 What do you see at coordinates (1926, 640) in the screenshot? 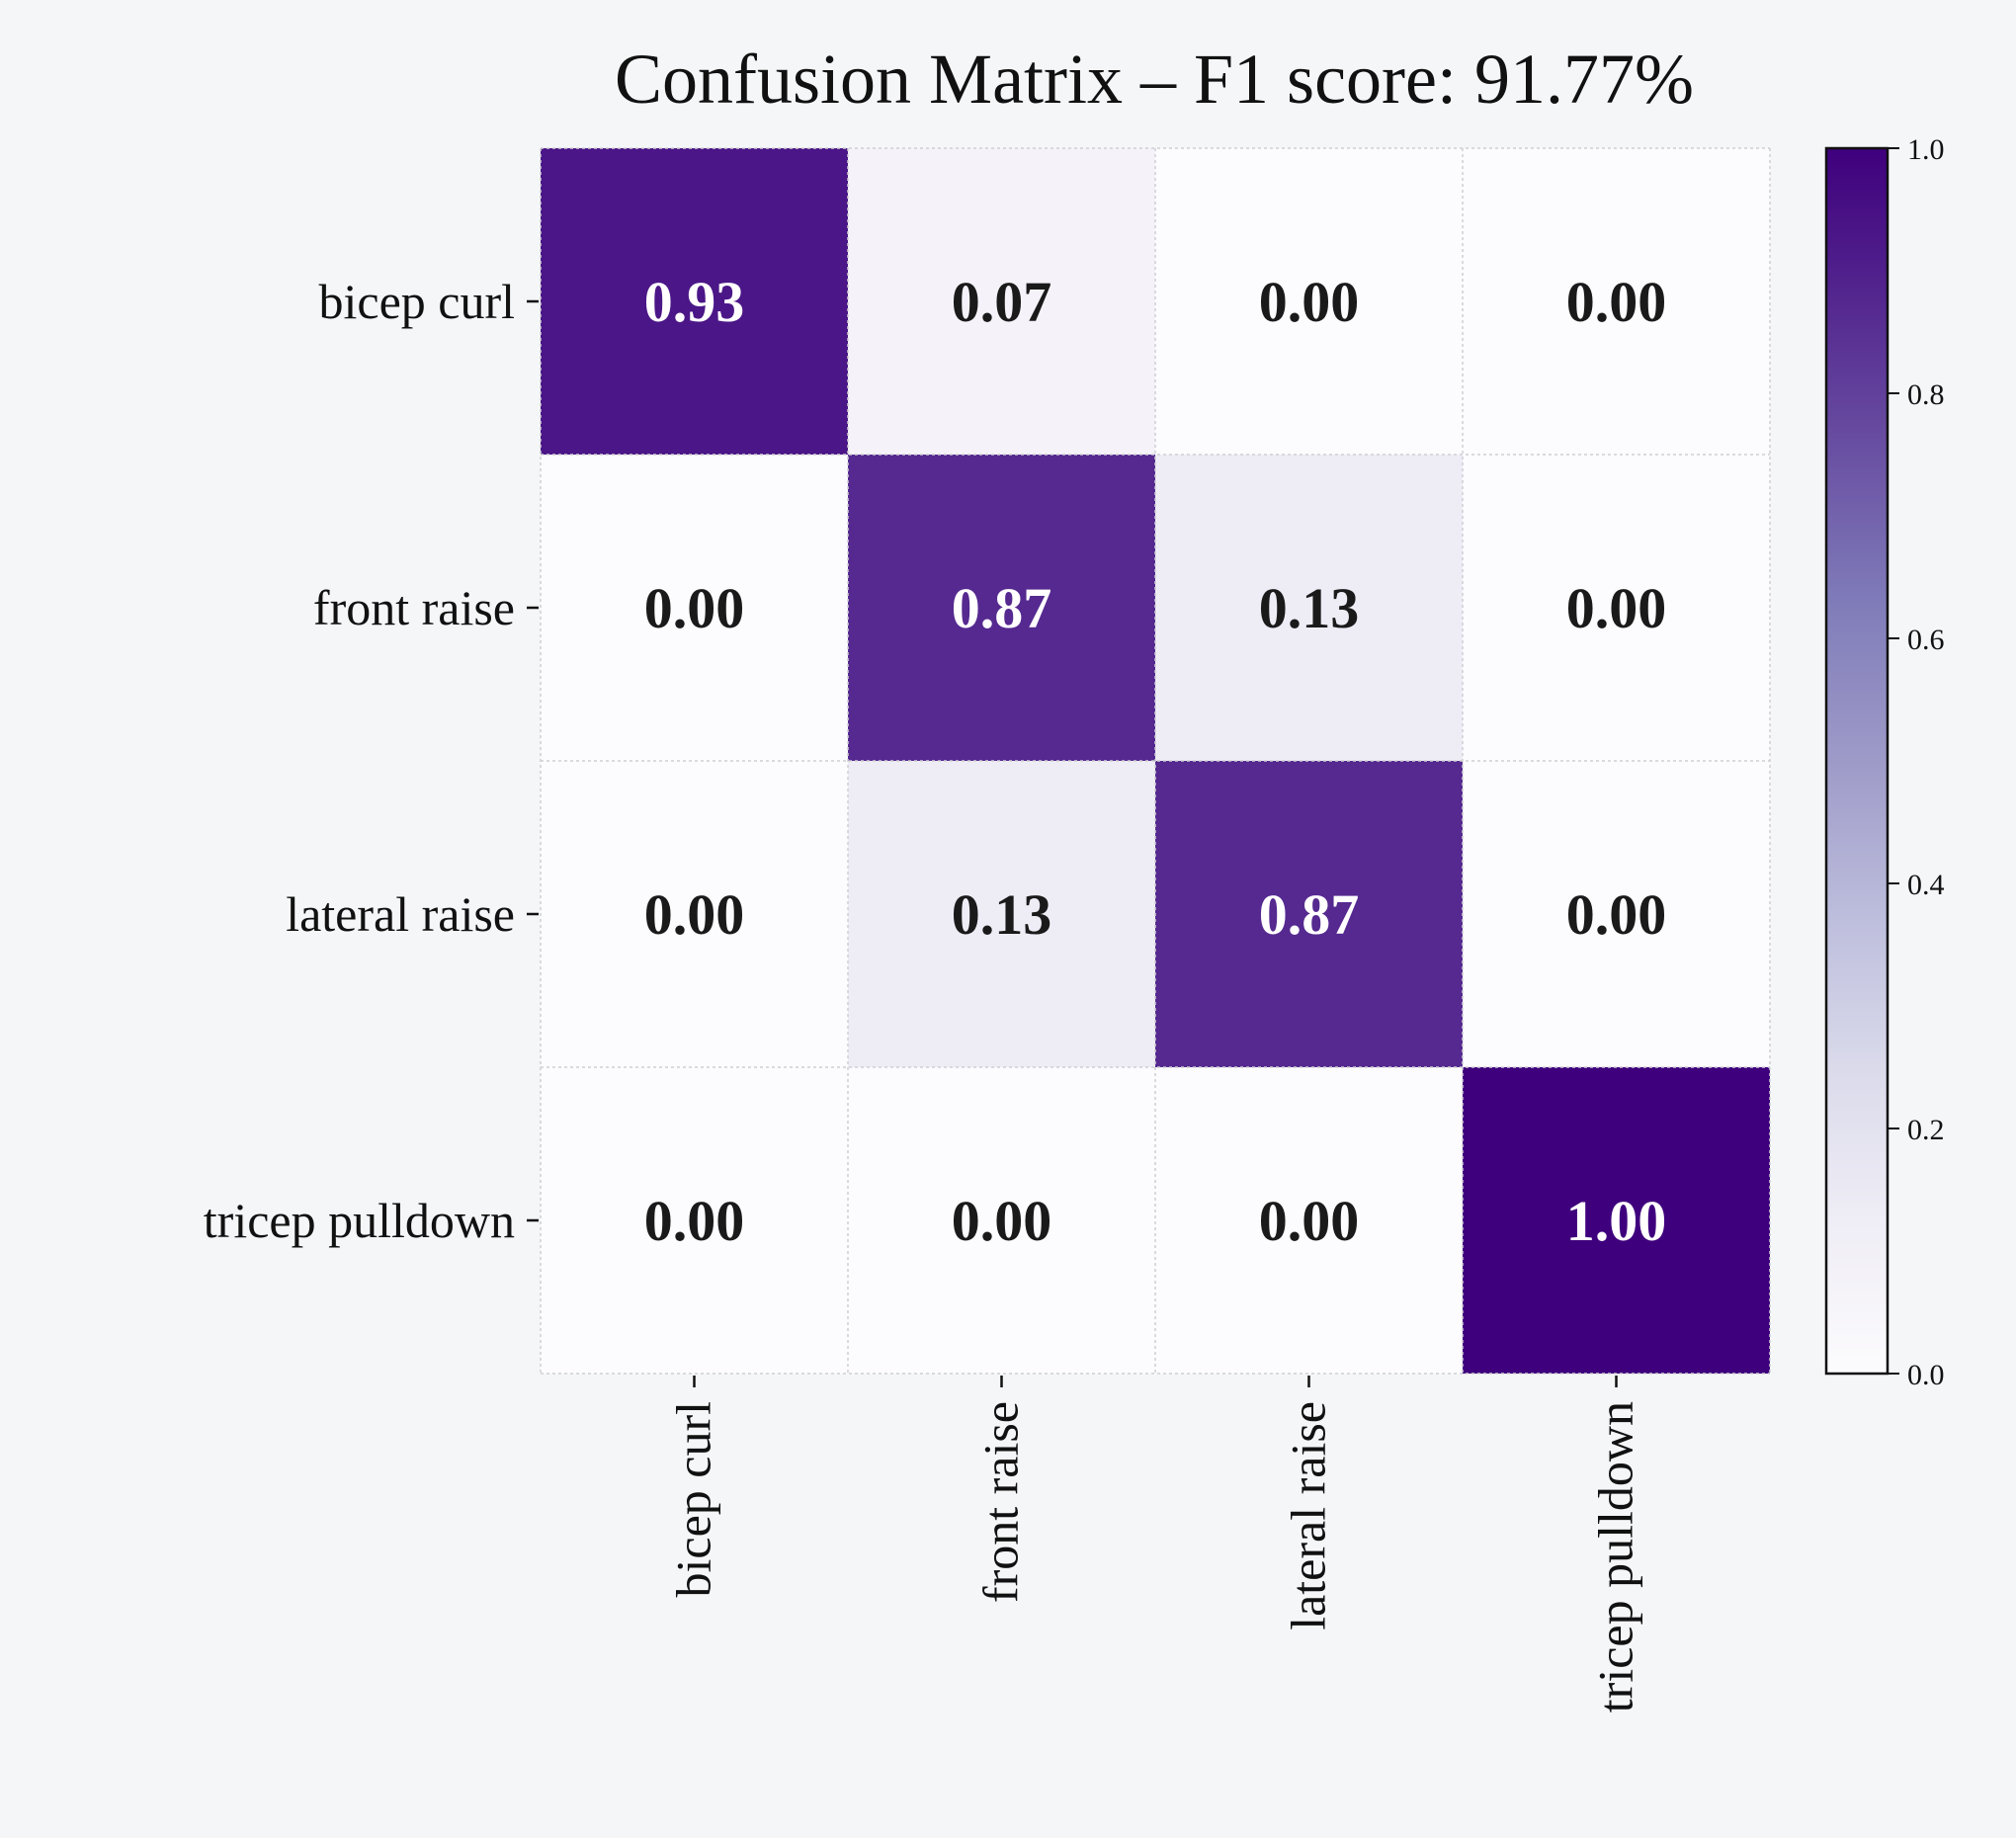
I see `colorbar-tick-label: 0.6` at bounding box center [1926, 640].